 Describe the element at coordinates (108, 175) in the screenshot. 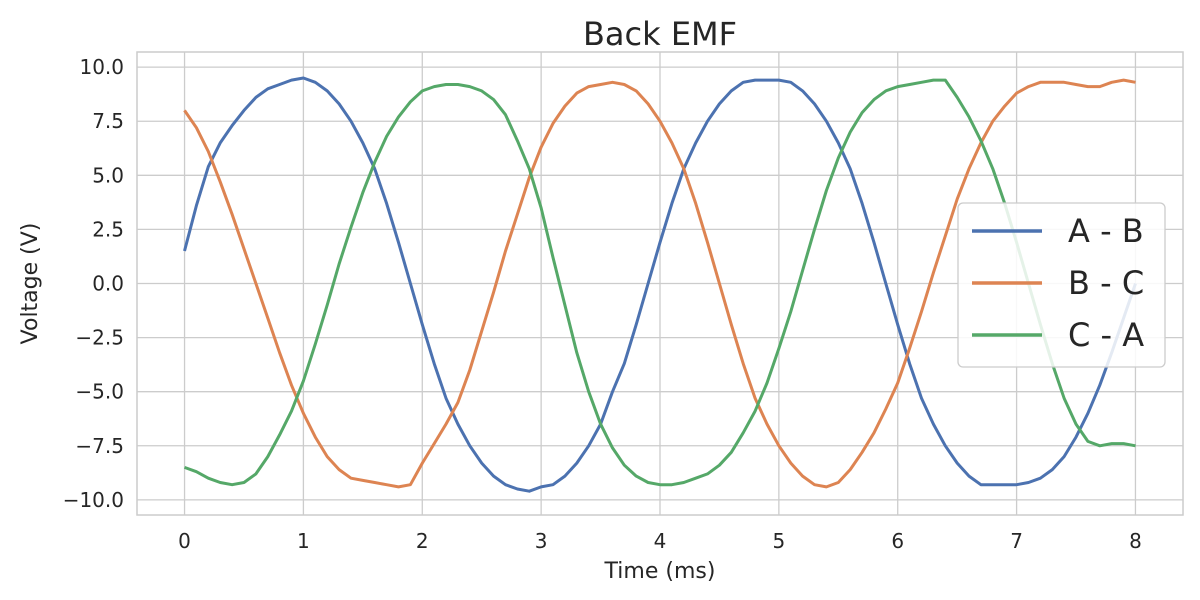

I see `y-tick-label: 5.0` at that location.